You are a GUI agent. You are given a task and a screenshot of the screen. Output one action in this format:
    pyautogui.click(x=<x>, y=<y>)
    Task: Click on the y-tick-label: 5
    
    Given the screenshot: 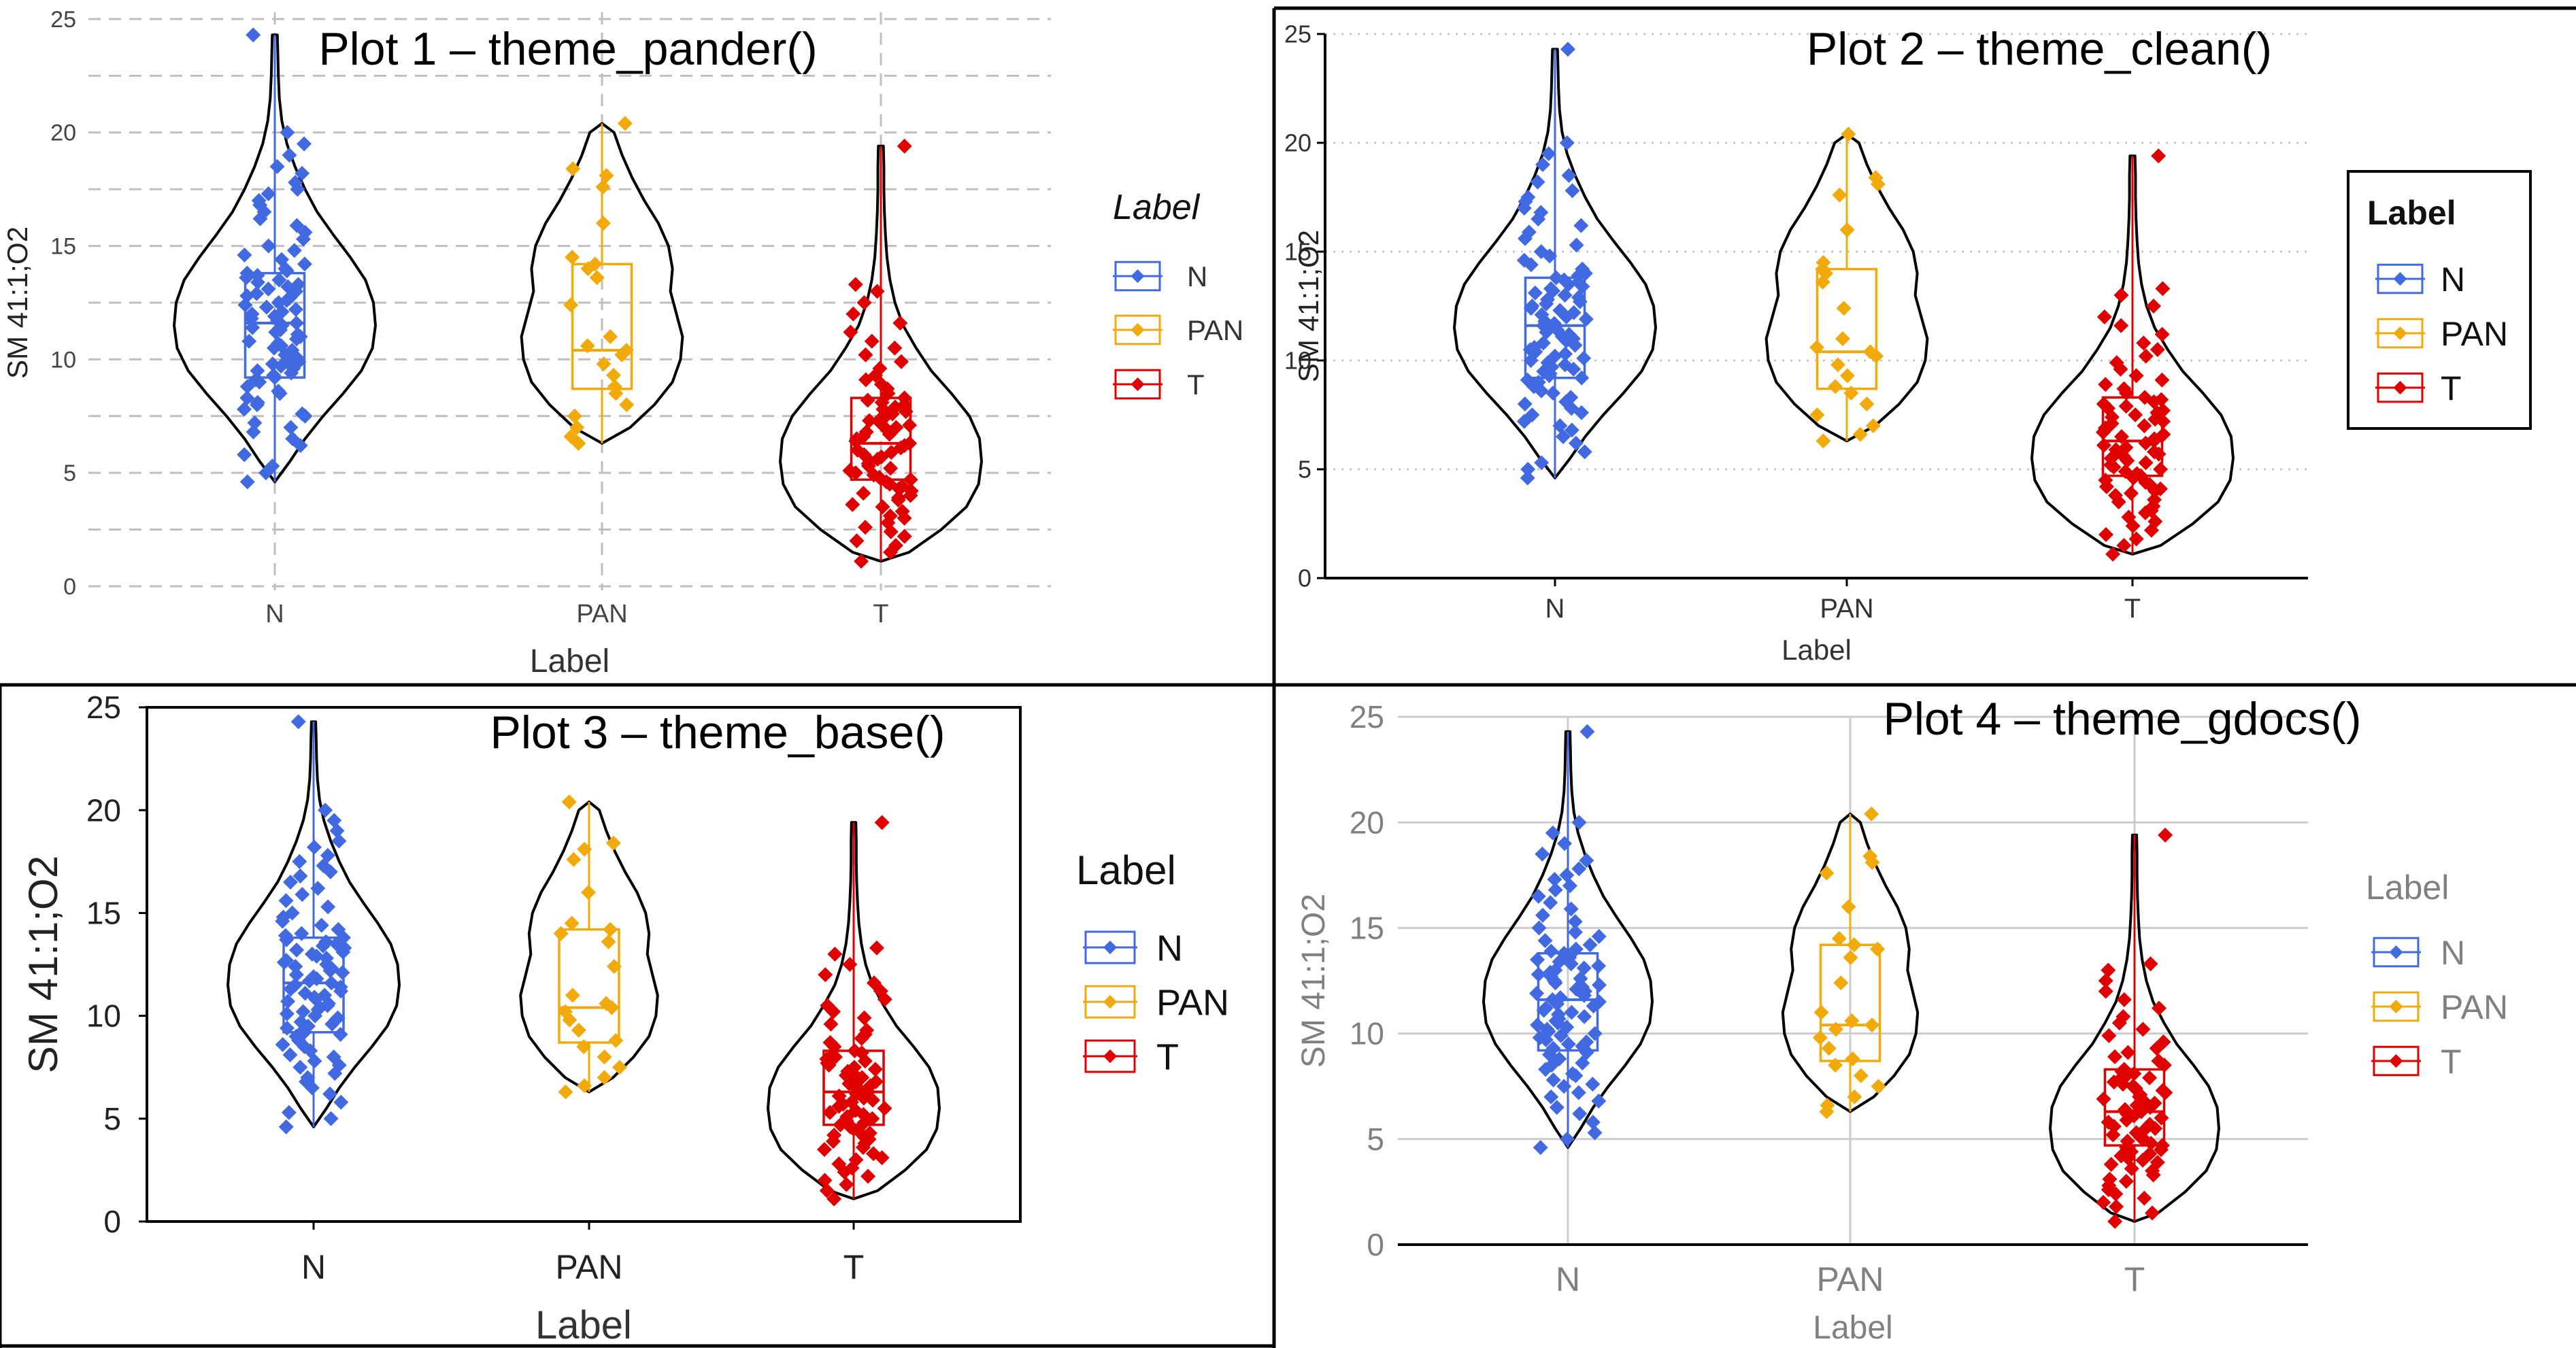 What is the action you would take?
    pyautogui.click(x=112, y=1118)
    